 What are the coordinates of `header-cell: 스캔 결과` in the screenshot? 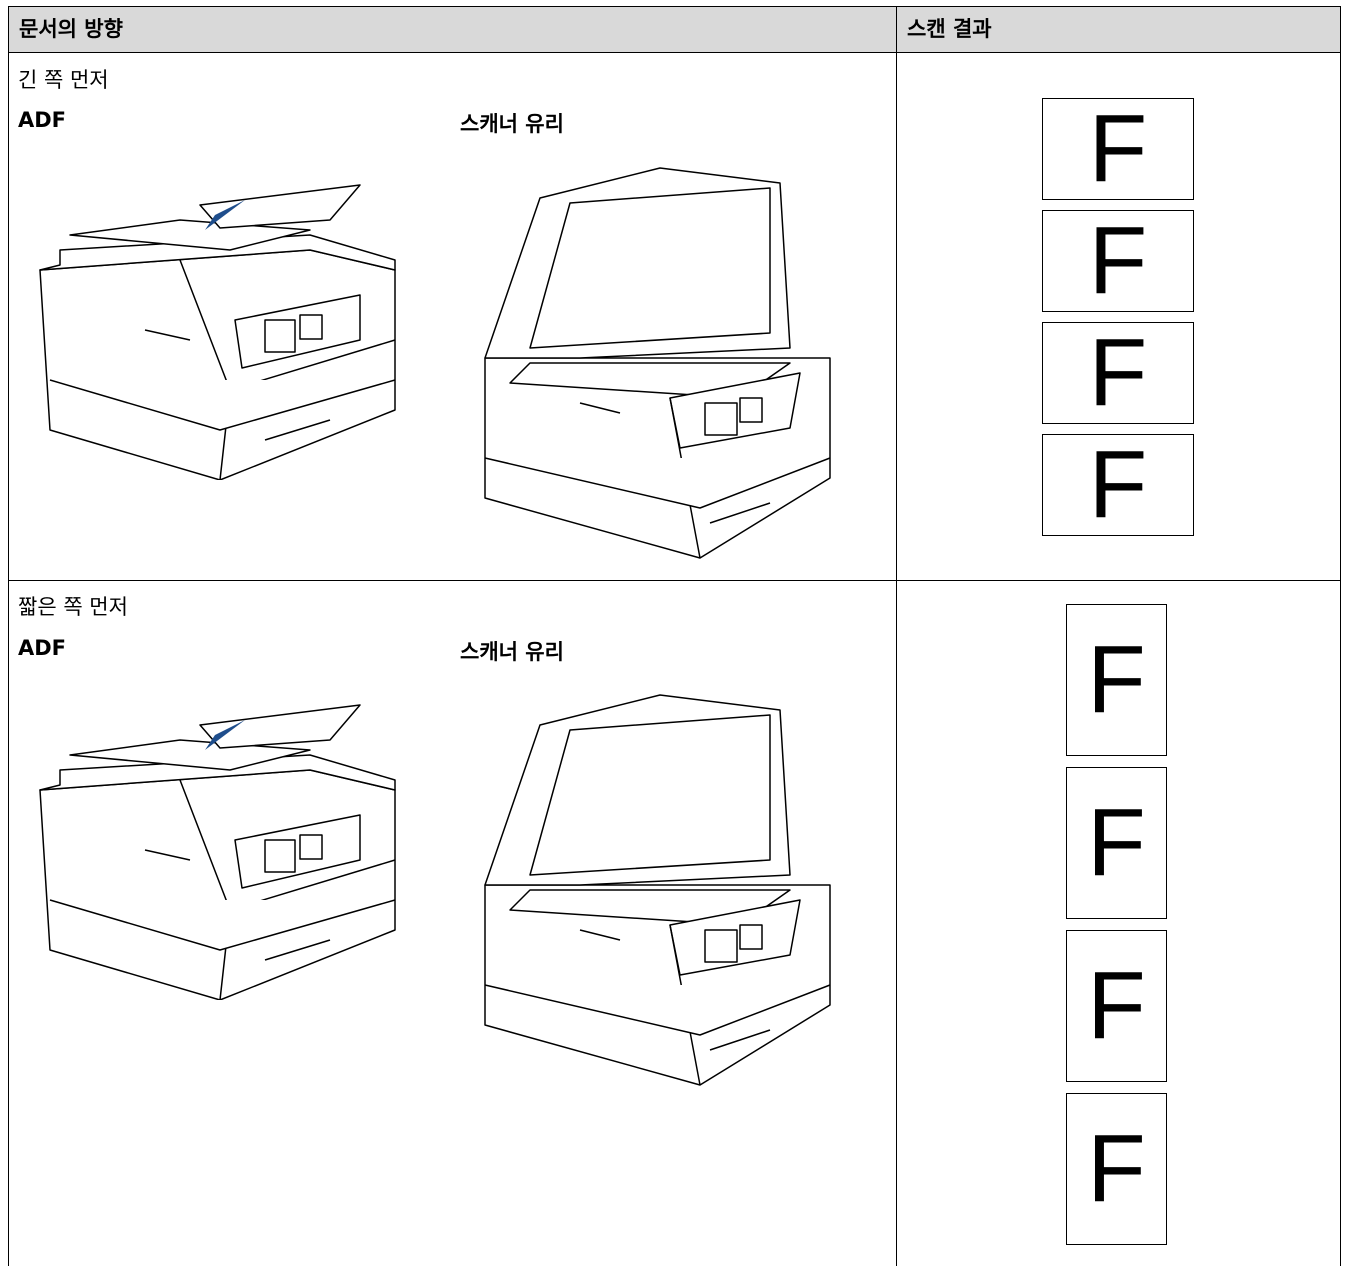 It's located at (1118, 29).